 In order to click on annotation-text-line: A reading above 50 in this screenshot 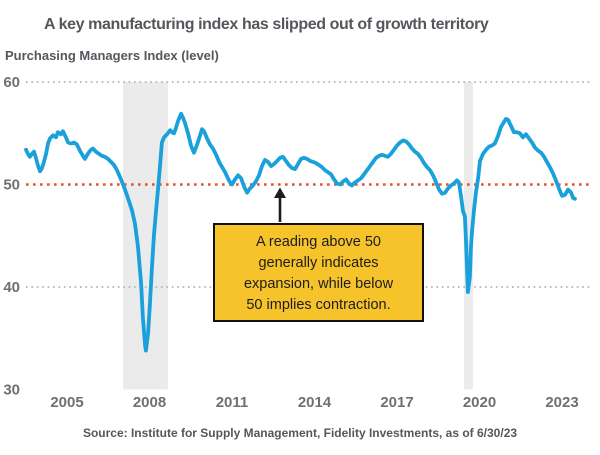, I will do `click(318, 242)`.